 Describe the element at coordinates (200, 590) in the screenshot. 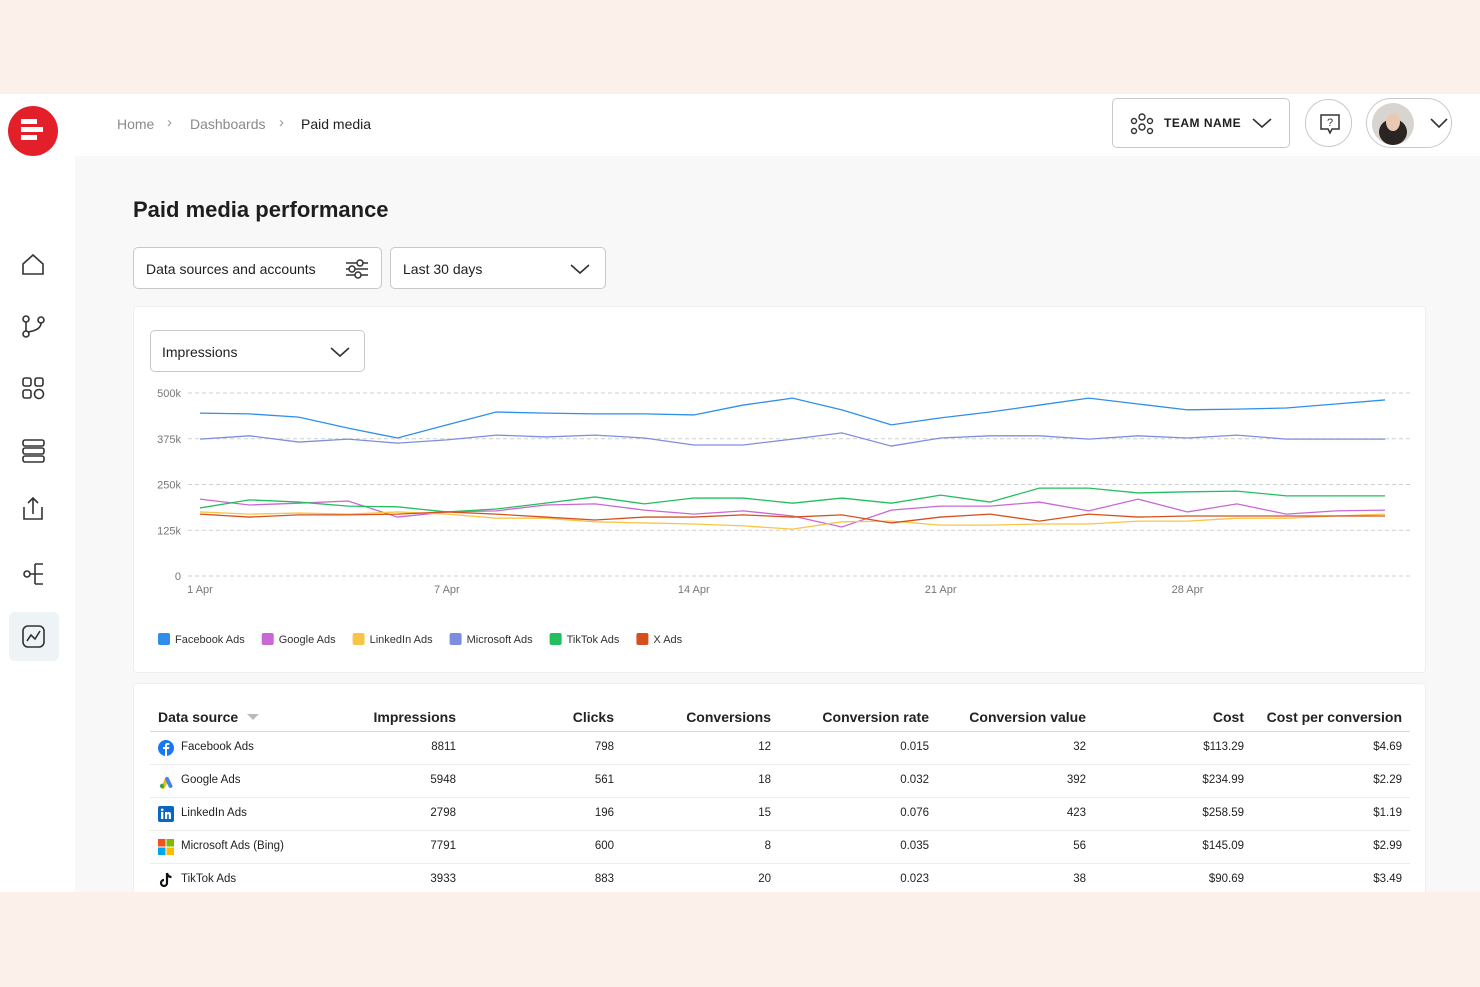

I see `x-tick-label: 1 Apr` at that location.